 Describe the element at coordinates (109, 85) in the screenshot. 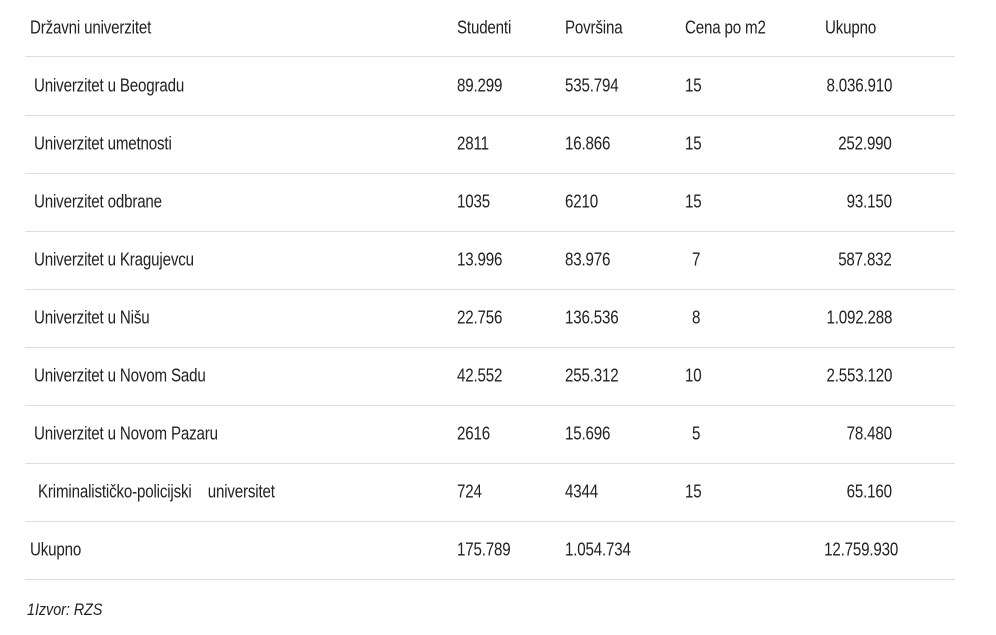

I see `university-name: Univerzitet u Beogradu` at that location.